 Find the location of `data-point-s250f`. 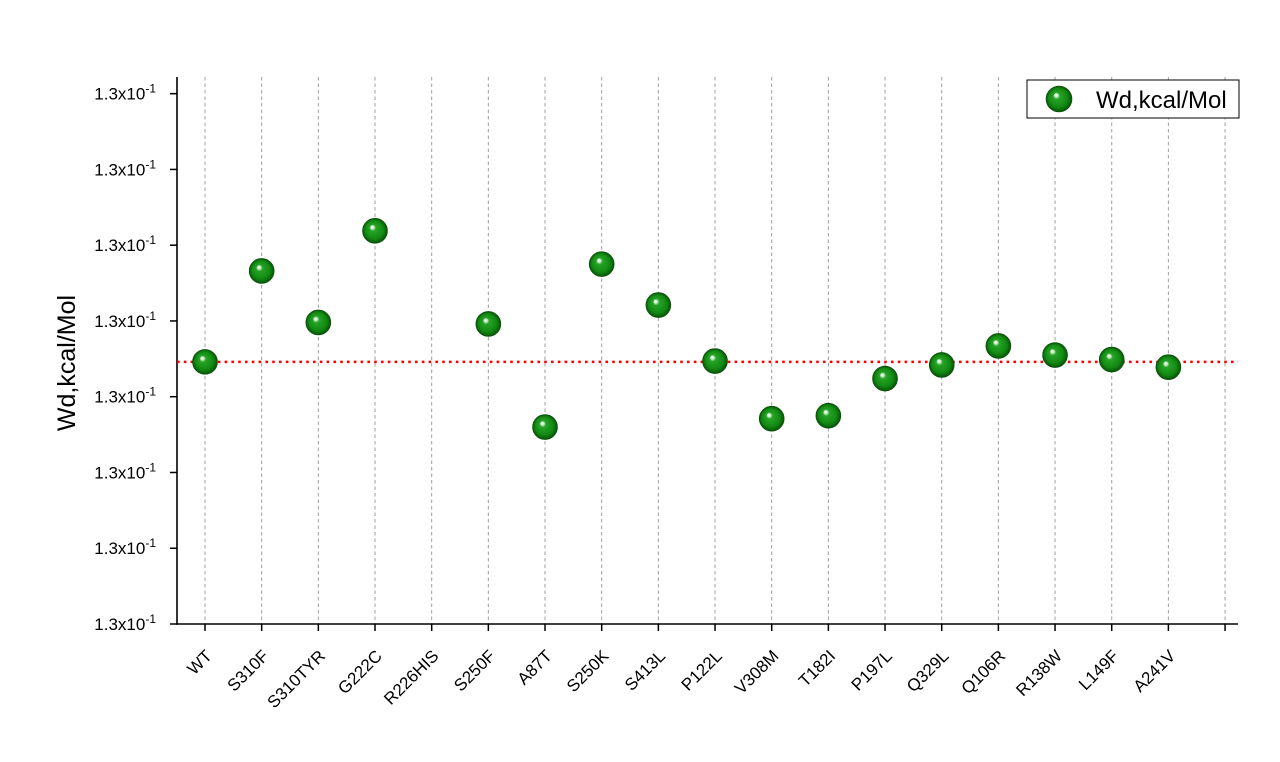

data-point-s250f is located at coordinates (488, 324).